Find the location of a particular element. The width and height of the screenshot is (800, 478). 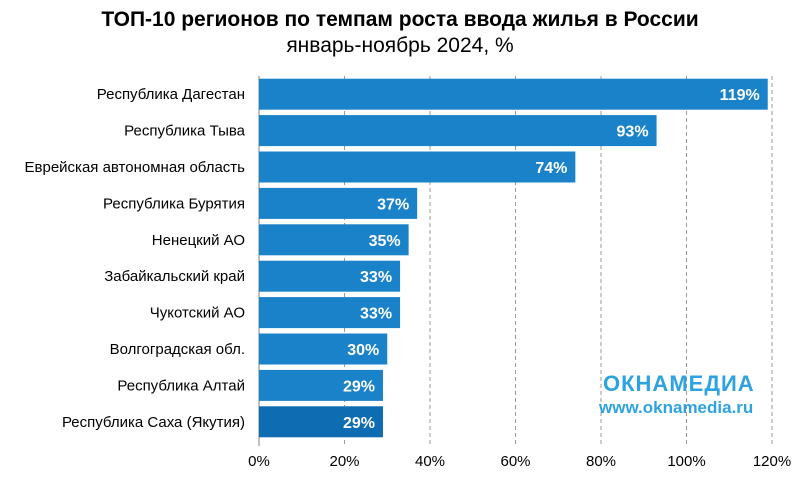

x-tick-label: 20% is located at coordinates (344, 461).